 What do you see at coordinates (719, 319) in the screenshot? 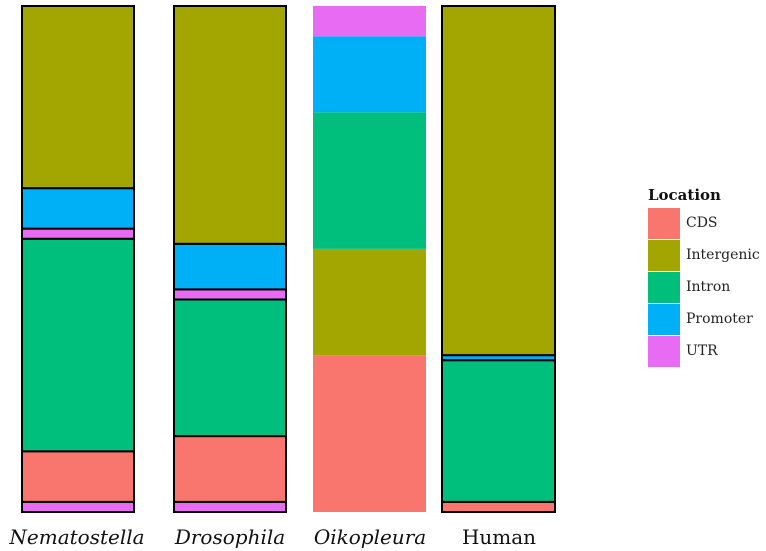
I see `legend-label-promoter: Promoter` at bounding box center [719, 319].